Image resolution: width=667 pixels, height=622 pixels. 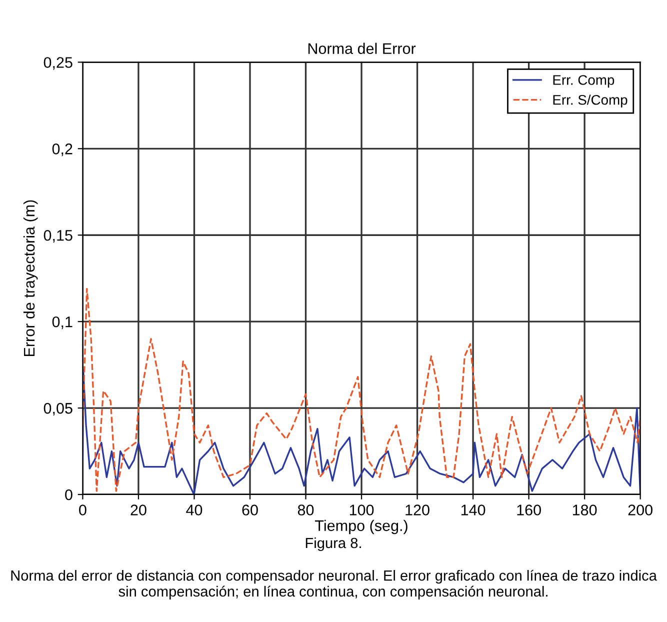 I want to click on y-axis-title: Error de trayectoria (m), so click(x=30, y=278).